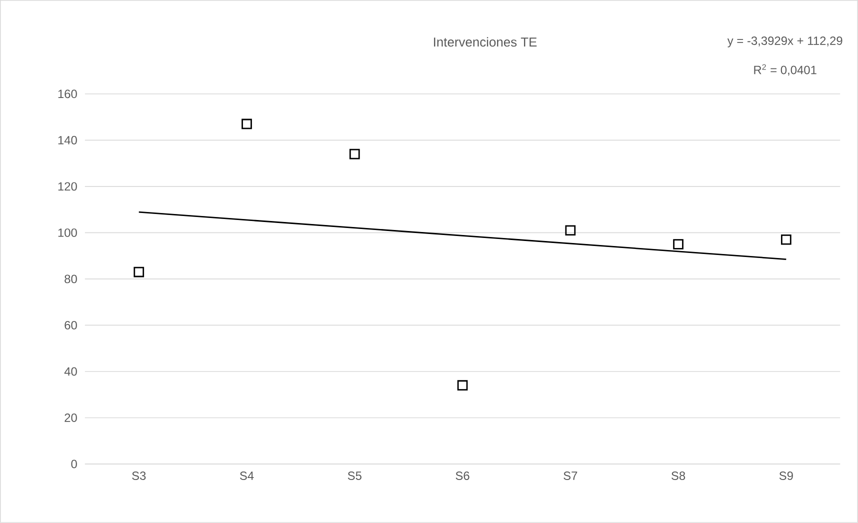 The image size is (858, 523). What do you see at coordinates (70, 371) in the screenshot?
I see `y-tick-label: 40` at bounding box center [70, 371].